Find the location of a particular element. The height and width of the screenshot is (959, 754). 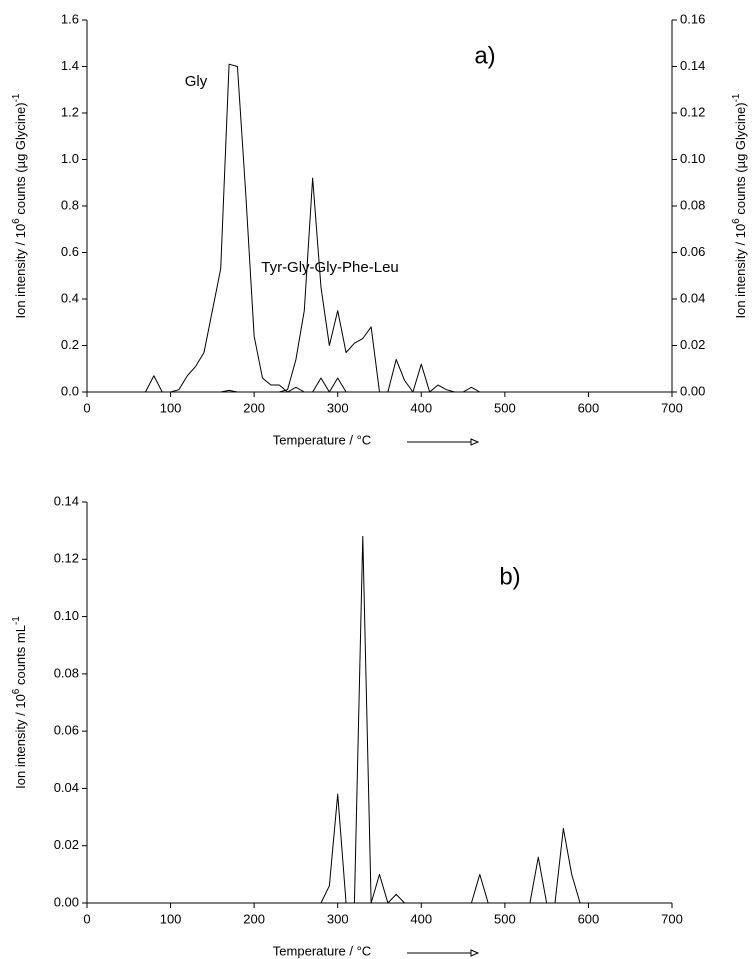

y-tick-label: 0.0 is located at coordinates (70, 390).